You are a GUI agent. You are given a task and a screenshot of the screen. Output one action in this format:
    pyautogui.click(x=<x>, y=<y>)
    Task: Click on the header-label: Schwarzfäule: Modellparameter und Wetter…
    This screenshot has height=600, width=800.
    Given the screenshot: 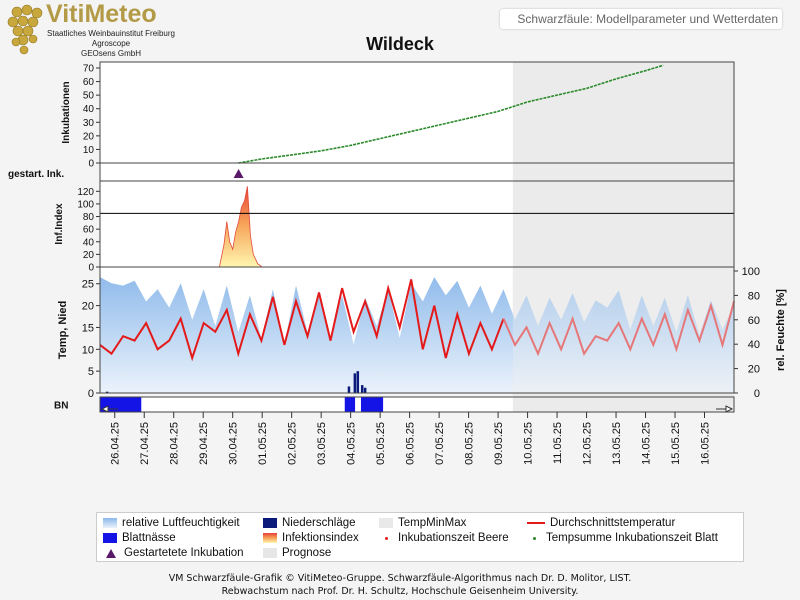 What is the action you would take?
    pyautogui.click(x=641, y=19)
    